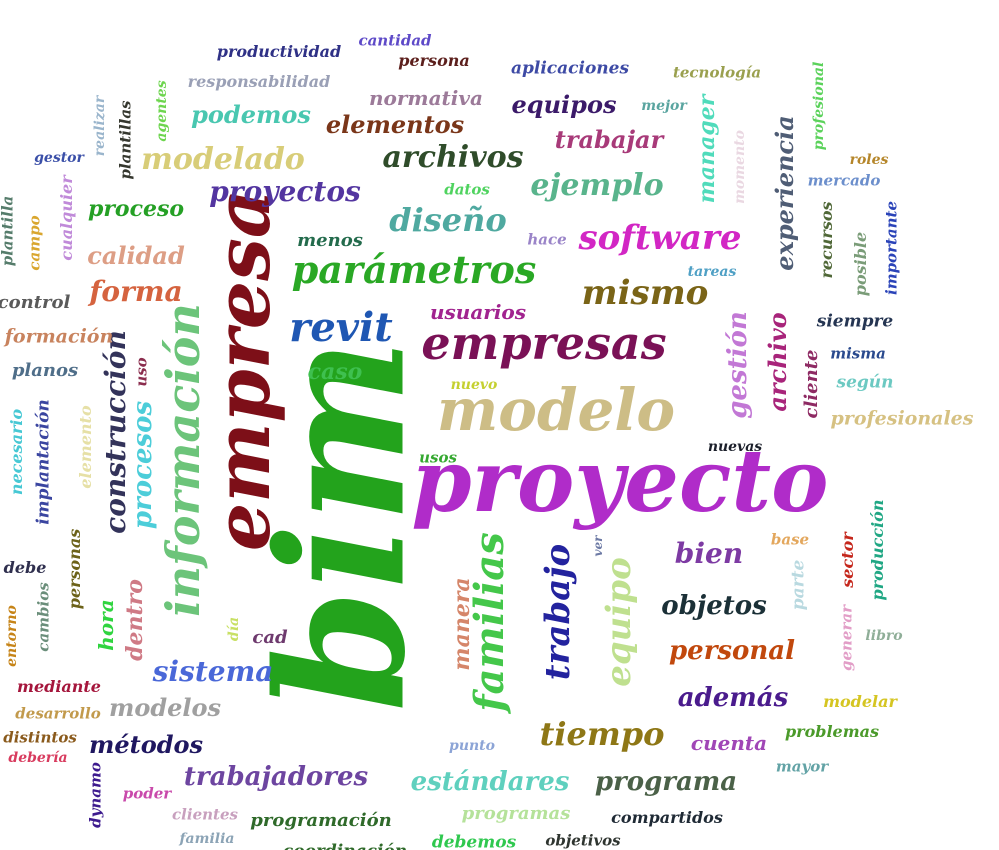 Image resolution: width=999 pixels, height=850 pixels. I want to click on word: elemento, so click(85, 447).